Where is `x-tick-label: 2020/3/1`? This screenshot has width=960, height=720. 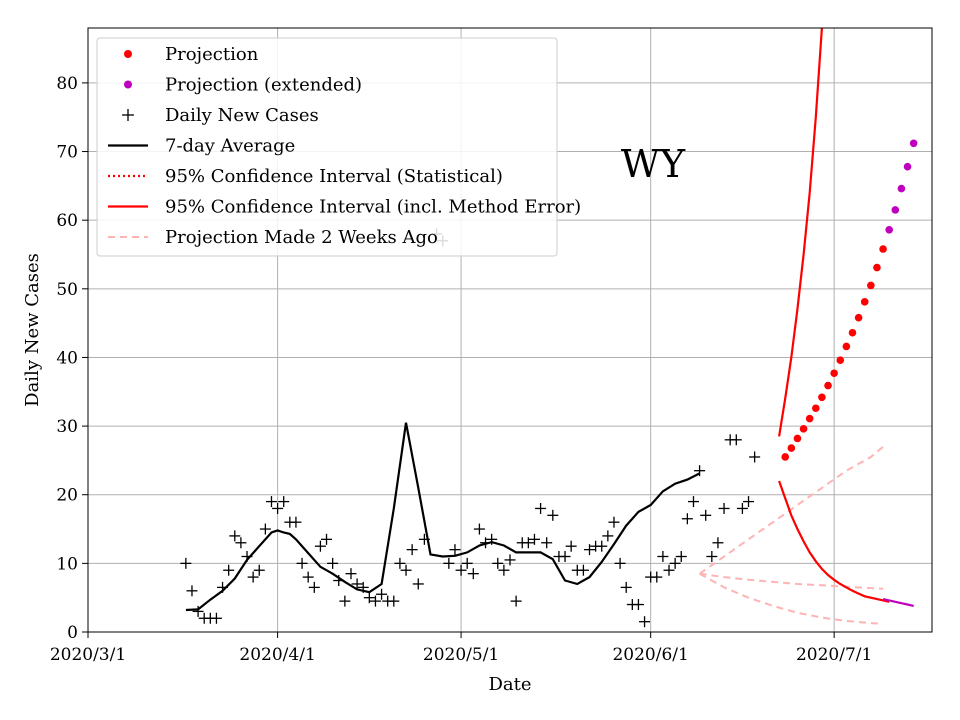 x-tick-label: 2020/3/1 is located at coordinates (88, 655).